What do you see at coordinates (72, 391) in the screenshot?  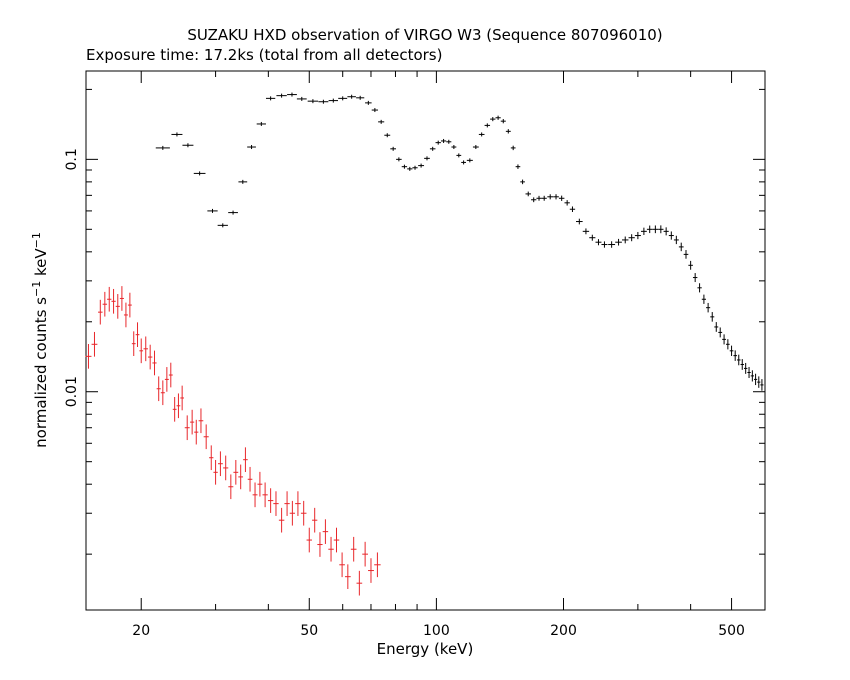 I see `y-tick-label: 0.01` at bounding box center [72, 391].